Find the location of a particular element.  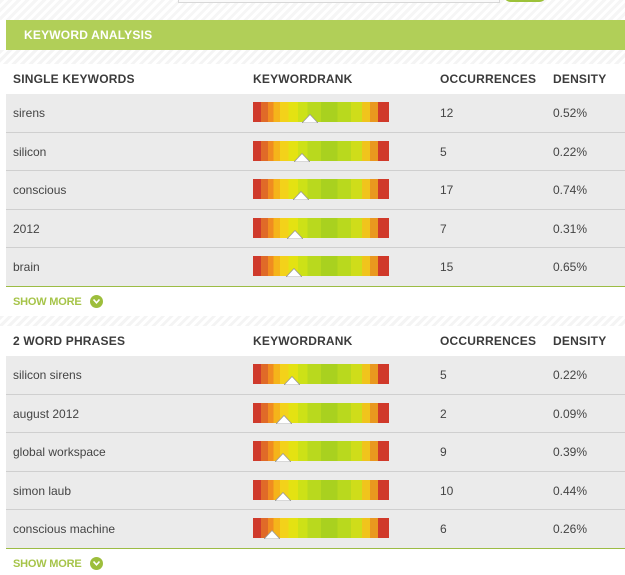

occurrences-cell: 6 is located at coordinates (443, 529).